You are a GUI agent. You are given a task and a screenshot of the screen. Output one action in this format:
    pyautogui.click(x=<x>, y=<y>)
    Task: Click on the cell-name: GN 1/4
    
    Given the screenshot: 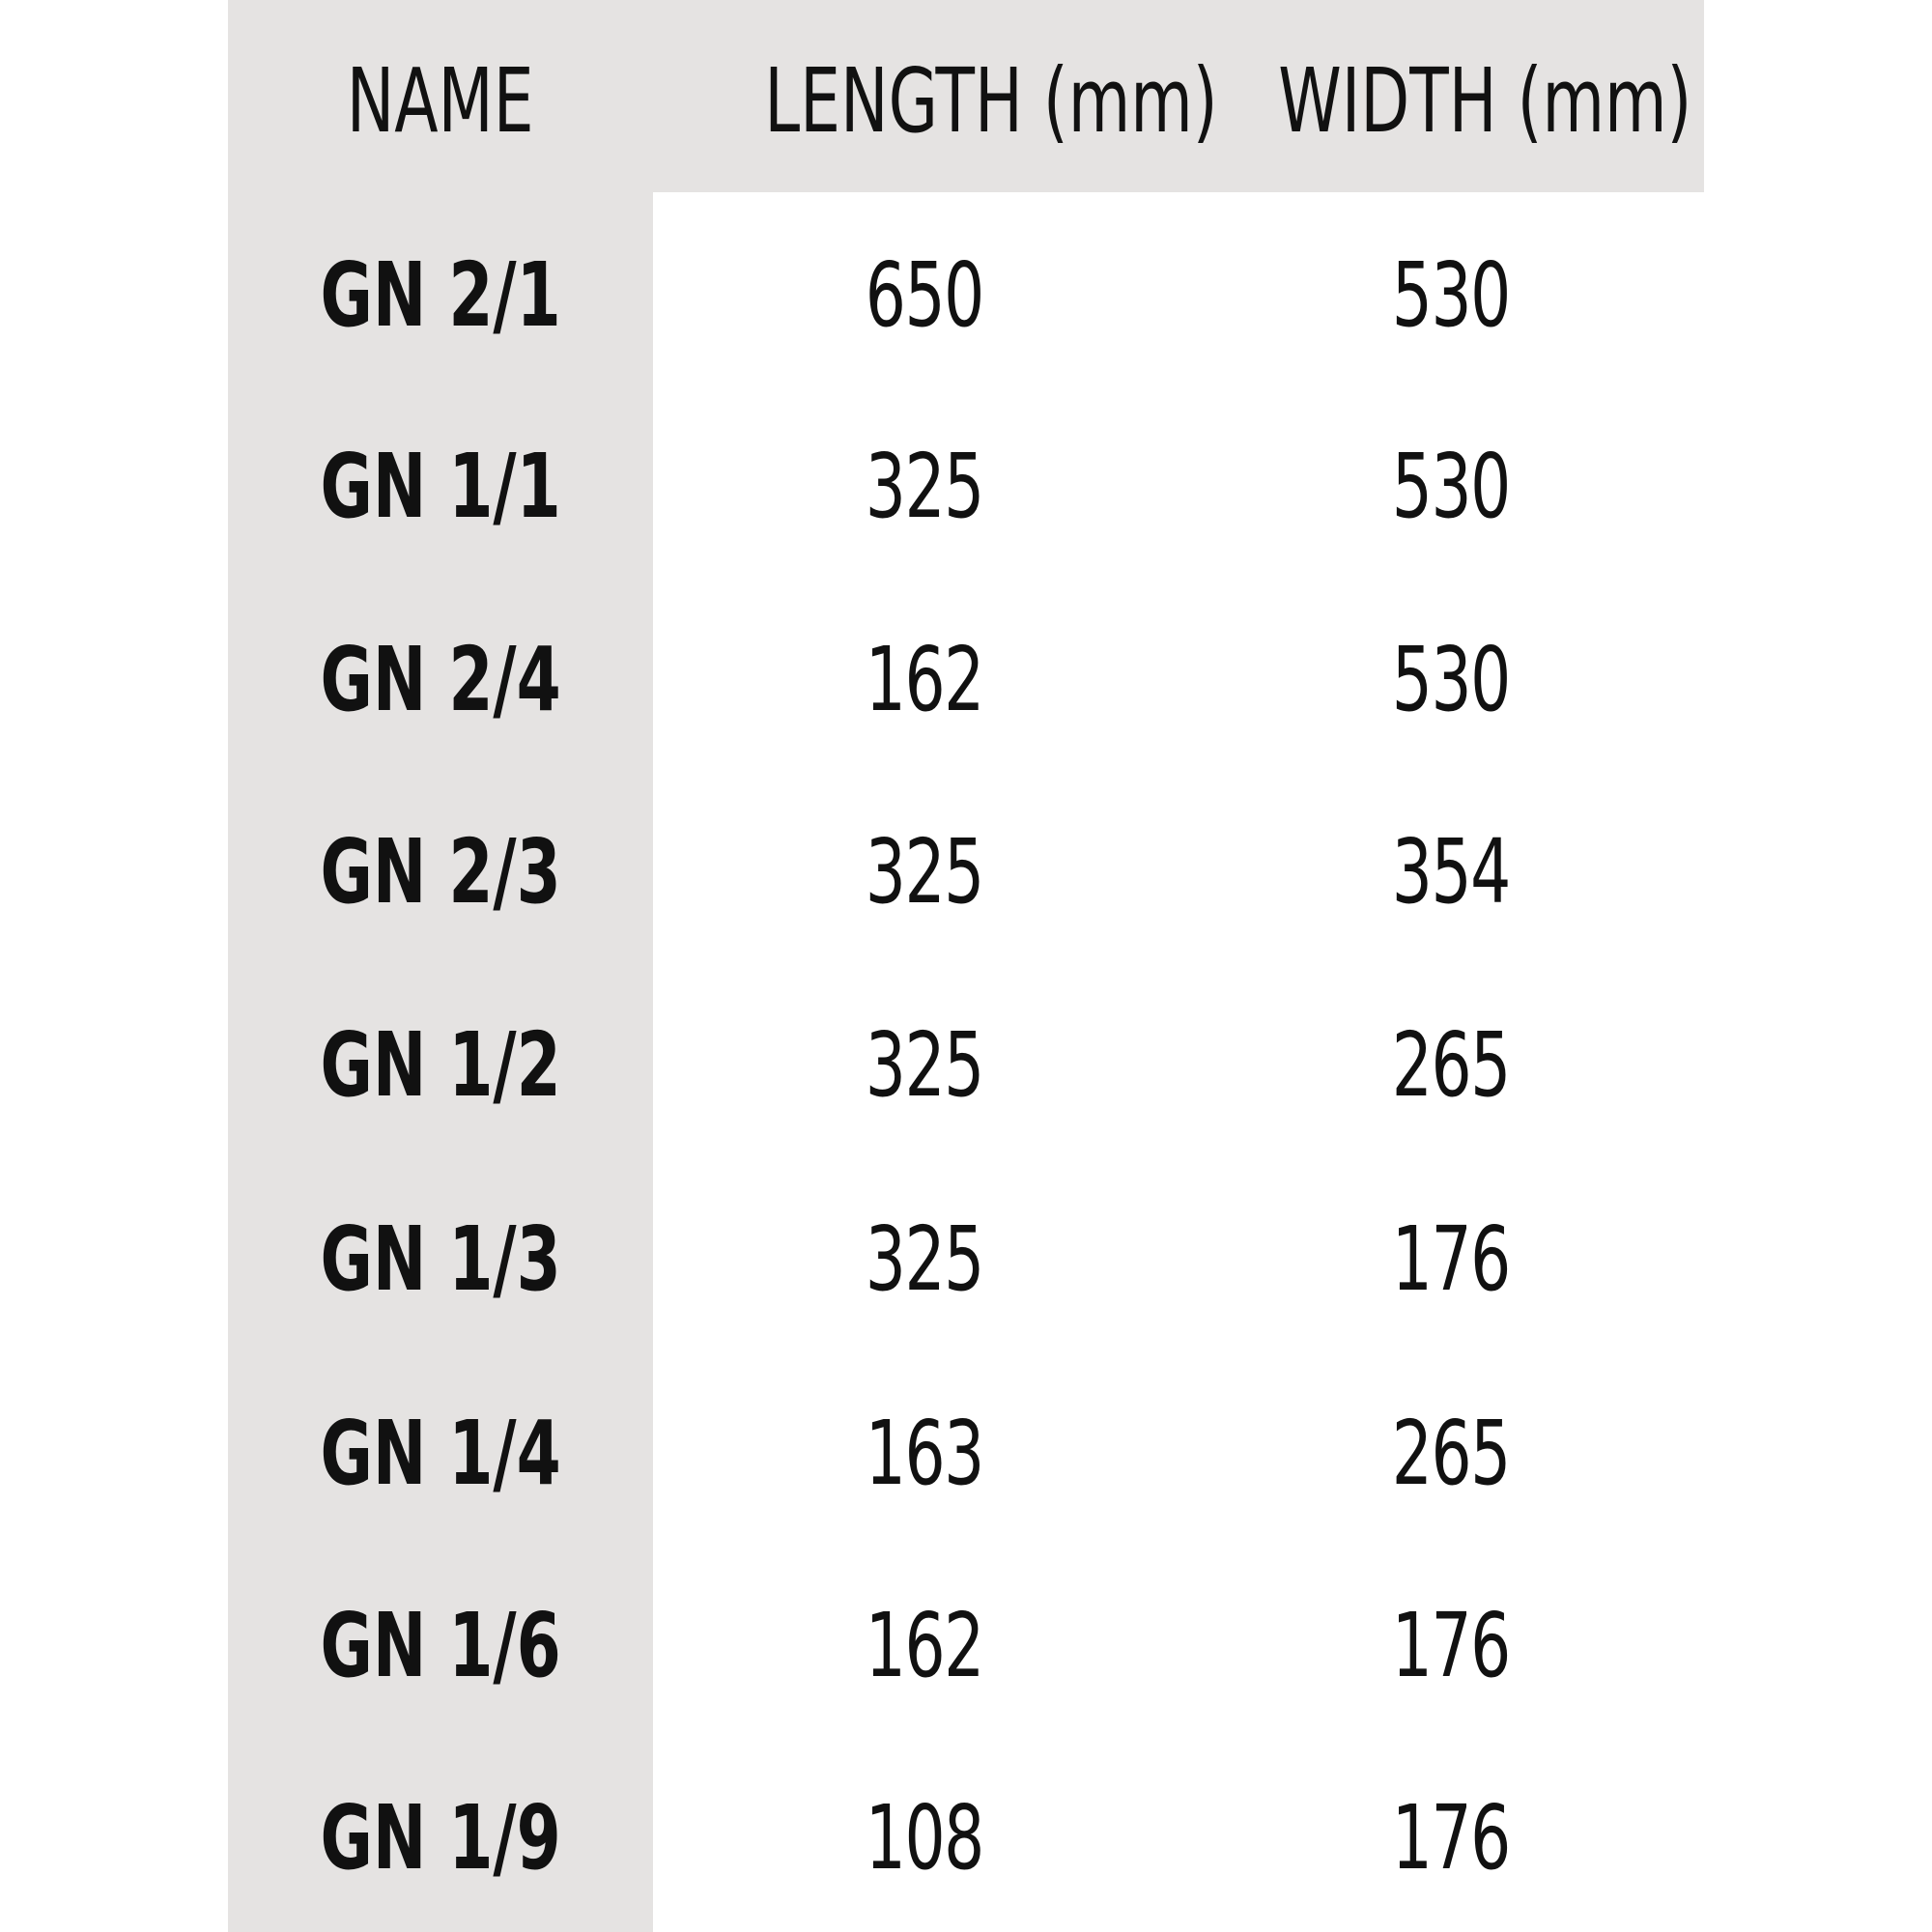 What is the action you would take?
    pyautogui.click(x=440, y=1454)
    